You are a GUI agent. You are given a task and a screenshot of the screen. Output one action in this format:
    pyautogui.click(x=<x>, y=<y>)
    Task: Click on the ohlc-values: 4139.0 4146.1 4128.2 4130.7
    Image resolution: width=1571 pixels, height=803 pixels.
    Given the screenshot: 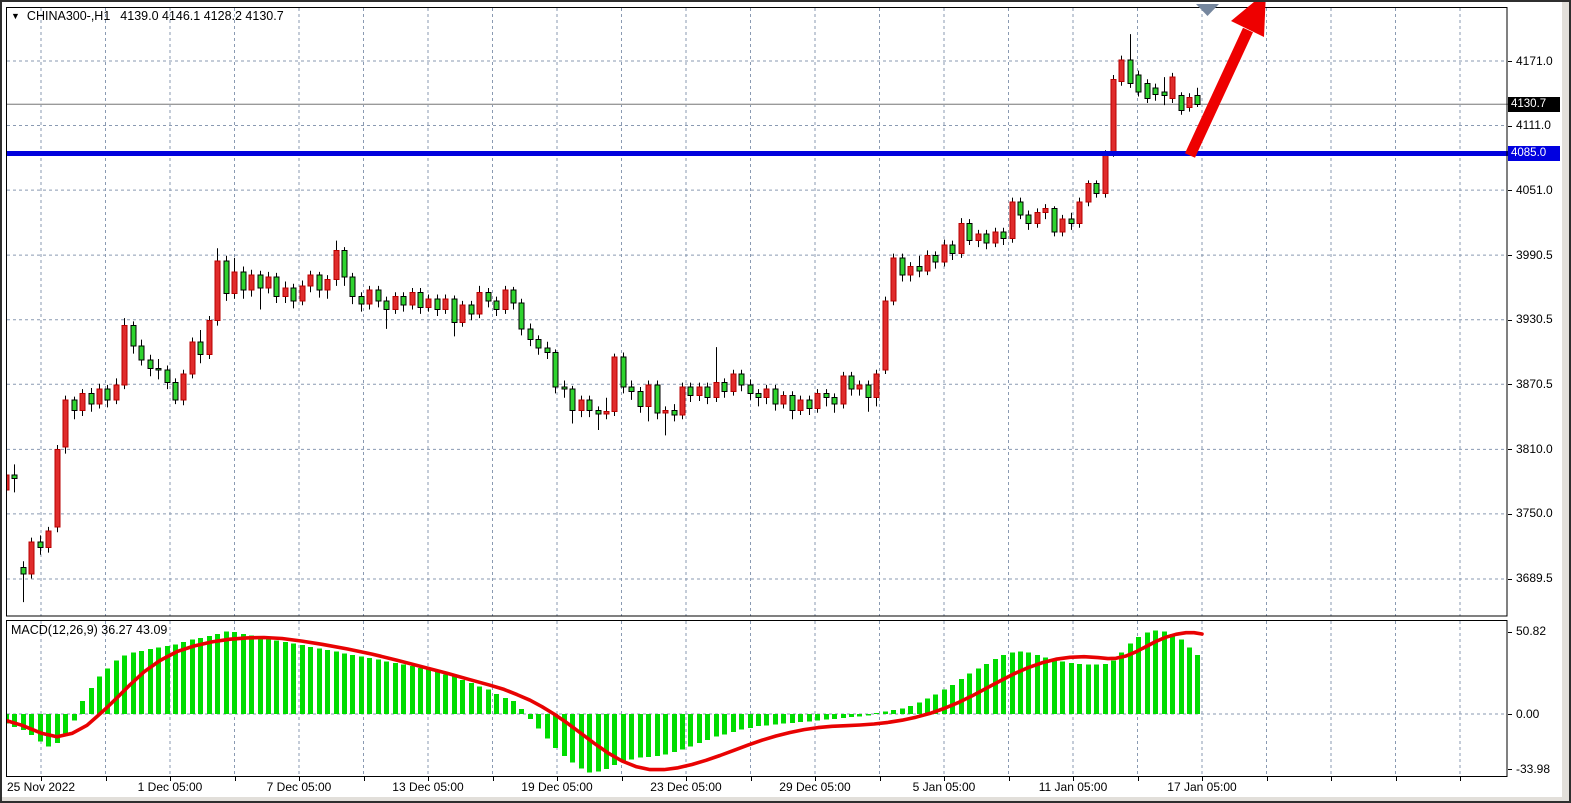 What is the action you would take?
    pyautogui.click(x=202, y=16)
    